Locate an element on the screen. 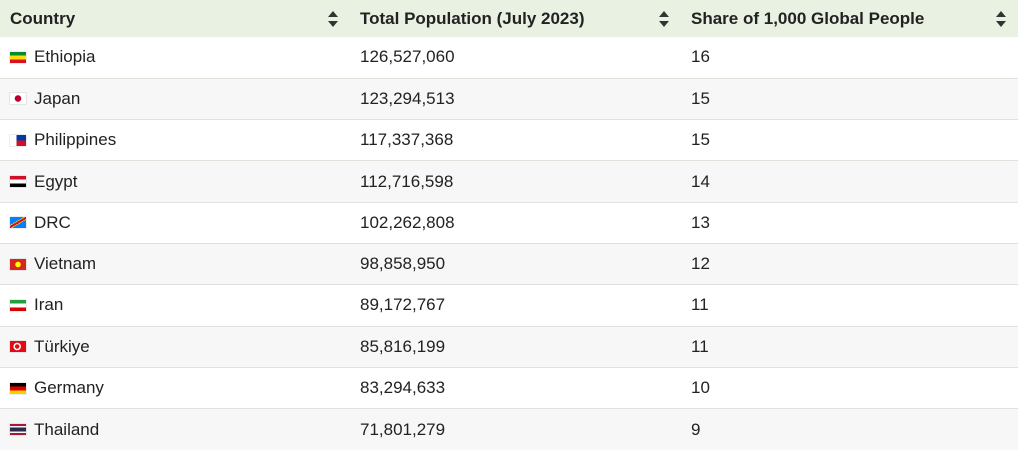 The width and height of the screenshot is (1018, 450). column-header-share: Share of 1,000 Global People is located at coordinates (849, 18).